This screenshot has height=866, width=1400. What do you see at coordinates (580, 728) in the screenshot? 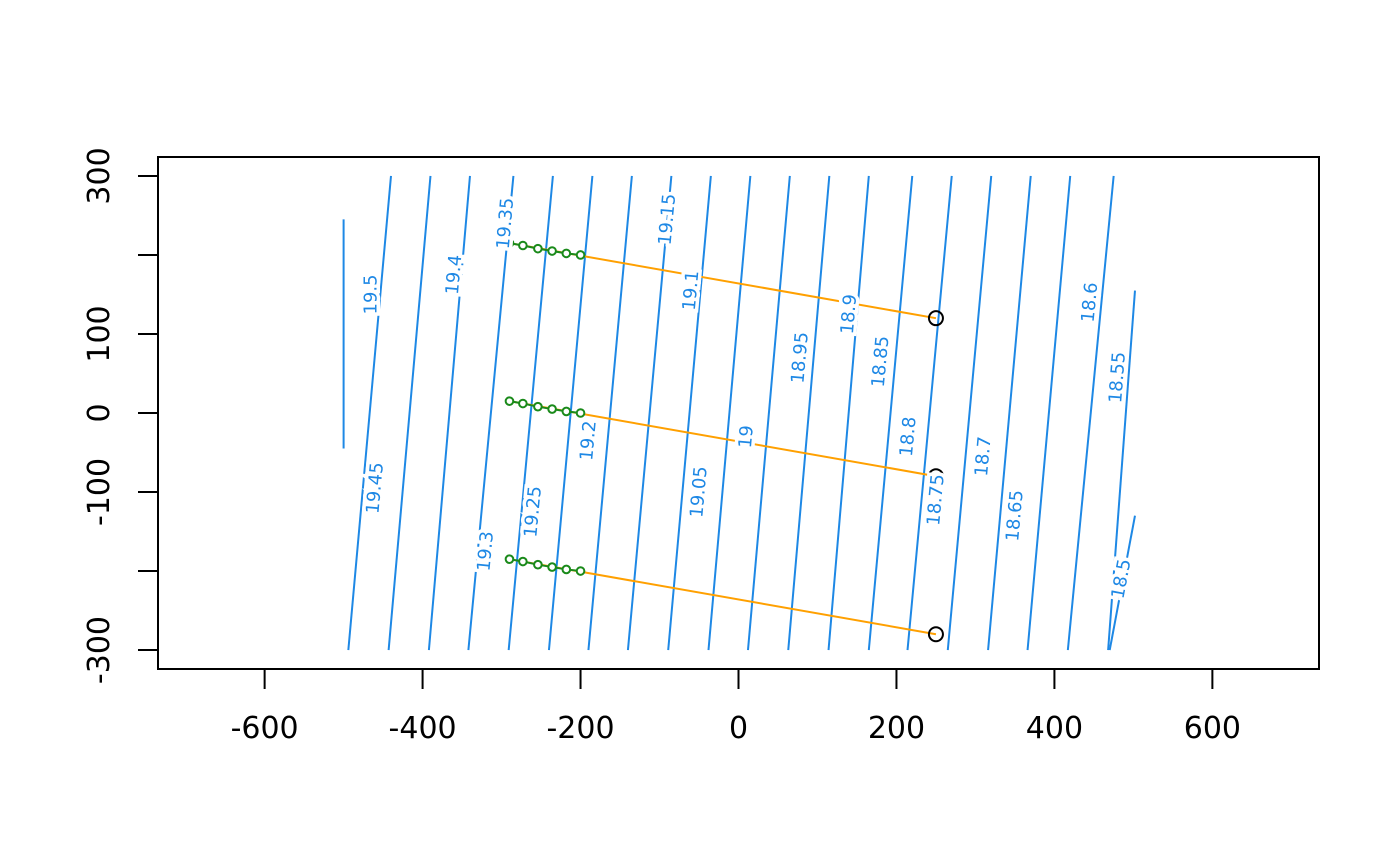
I see `x-tick-label: -200` at bounding box center [580, 728].